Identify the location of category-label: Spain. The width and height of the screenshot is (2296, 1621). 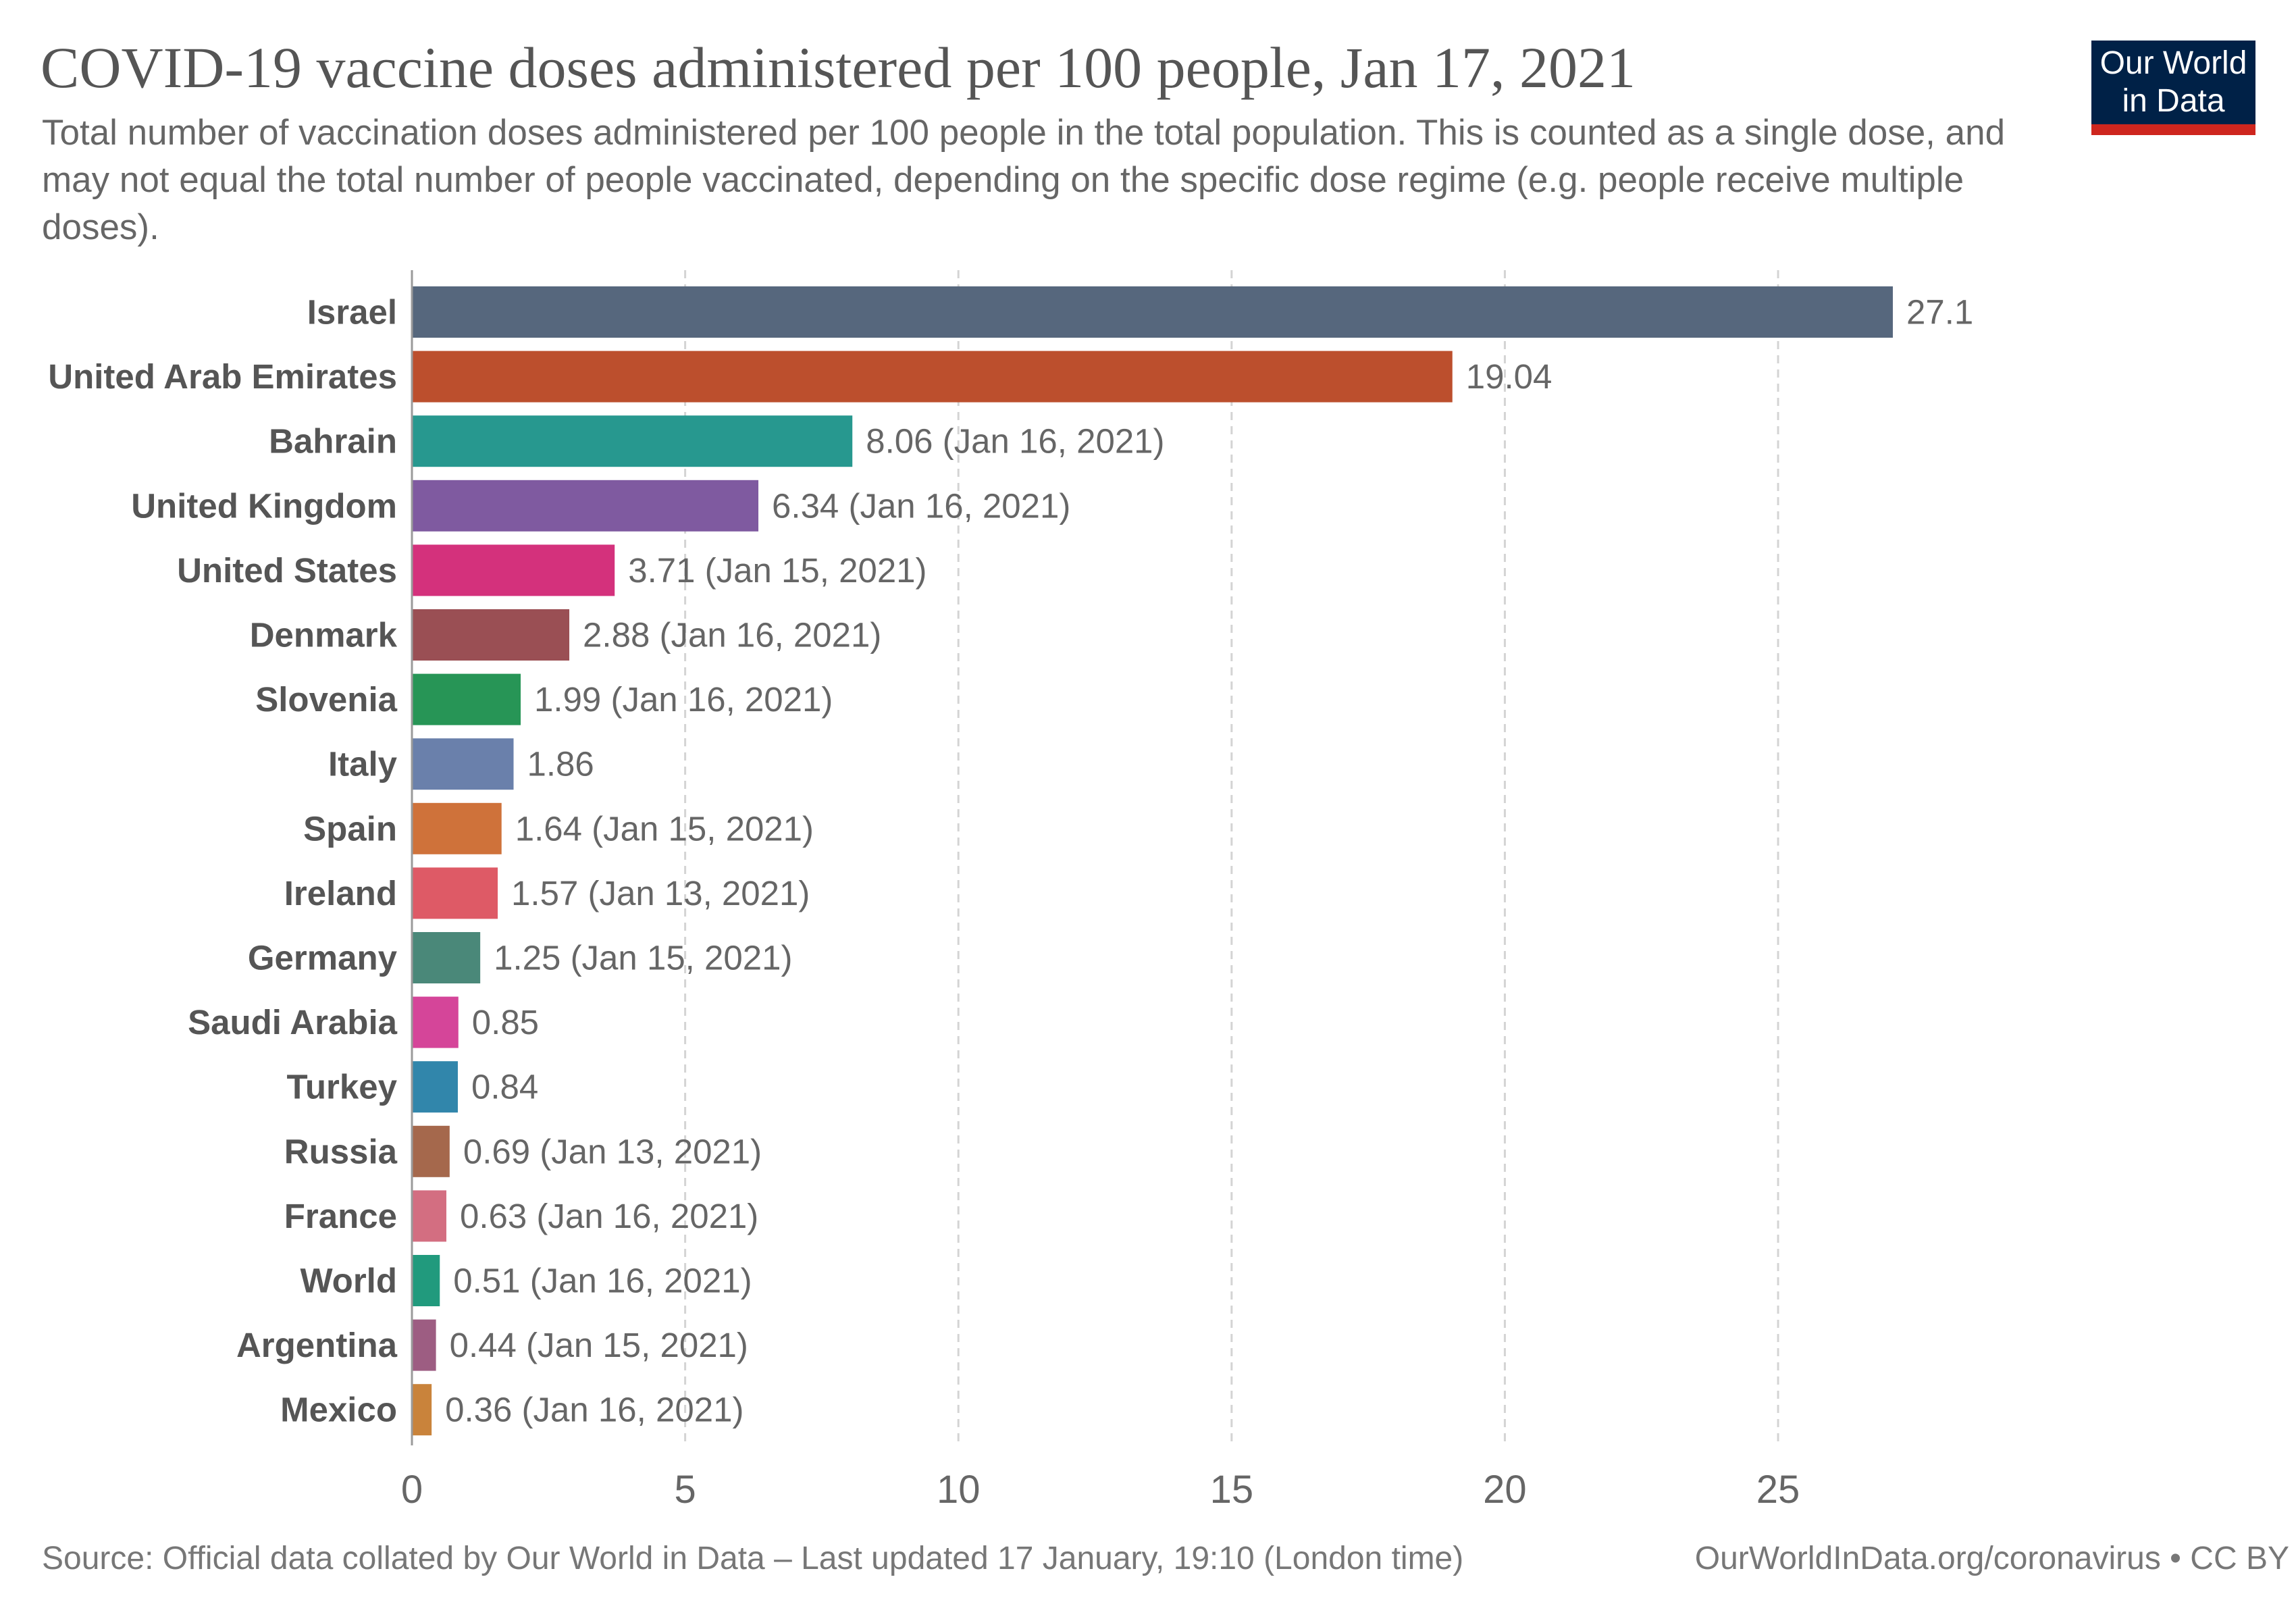
(350, 828).